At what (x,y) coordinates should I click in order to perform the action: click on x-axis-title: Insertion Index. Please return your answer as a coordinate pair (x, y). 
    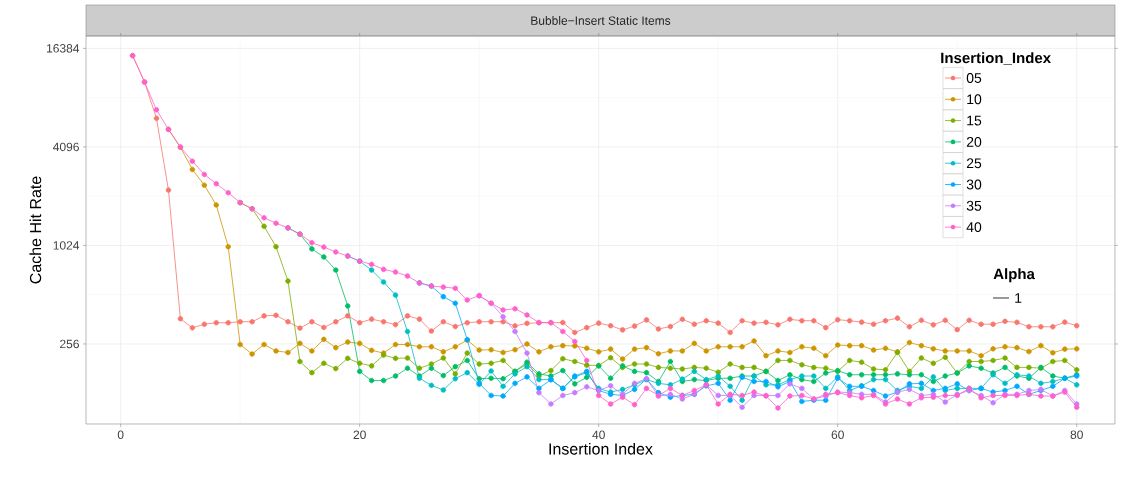
    Looking at the image, I should click on (601, 448).